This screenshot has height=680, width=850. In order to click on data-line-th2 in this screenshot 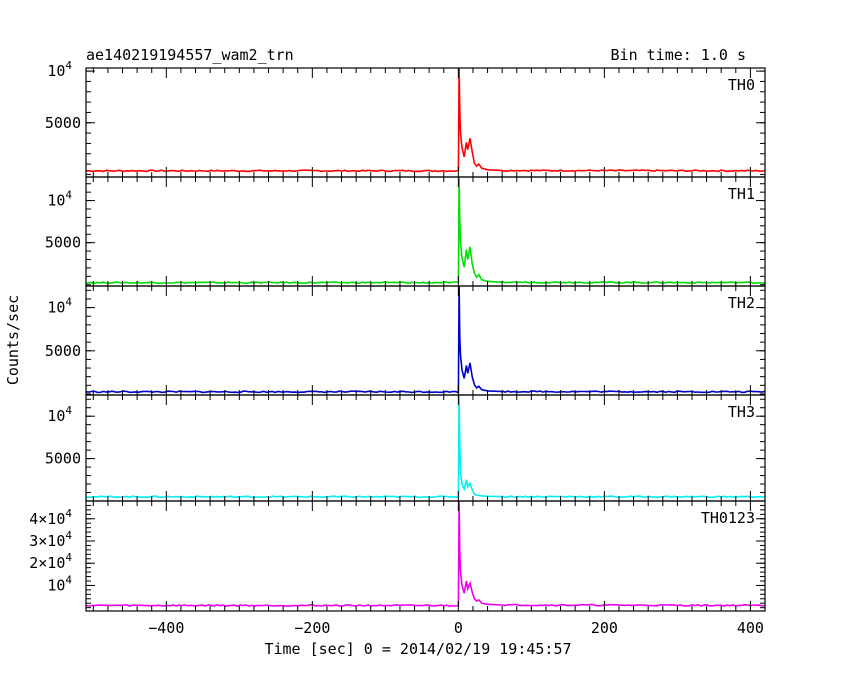, I will do `click(425, 339)`.